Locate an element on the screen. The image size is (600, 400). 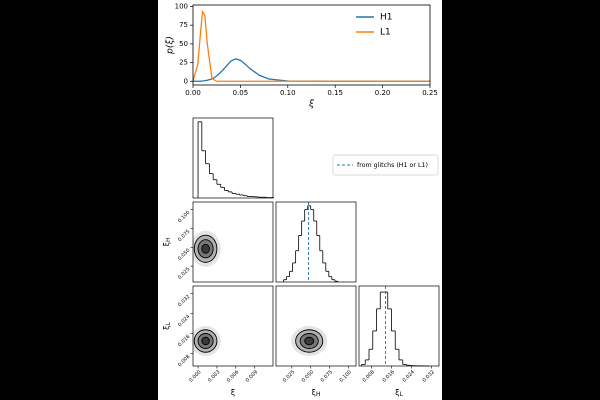
x-tick-label: 0.10 is located at coordinates (288, 93).